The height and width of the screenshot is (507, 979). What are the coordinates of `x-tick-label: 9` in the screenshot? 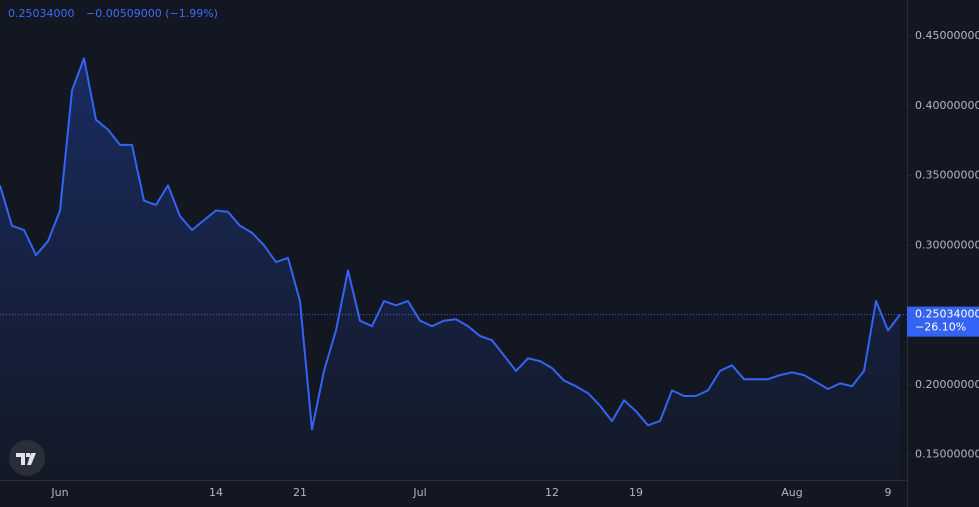 It's located at (888, 492).